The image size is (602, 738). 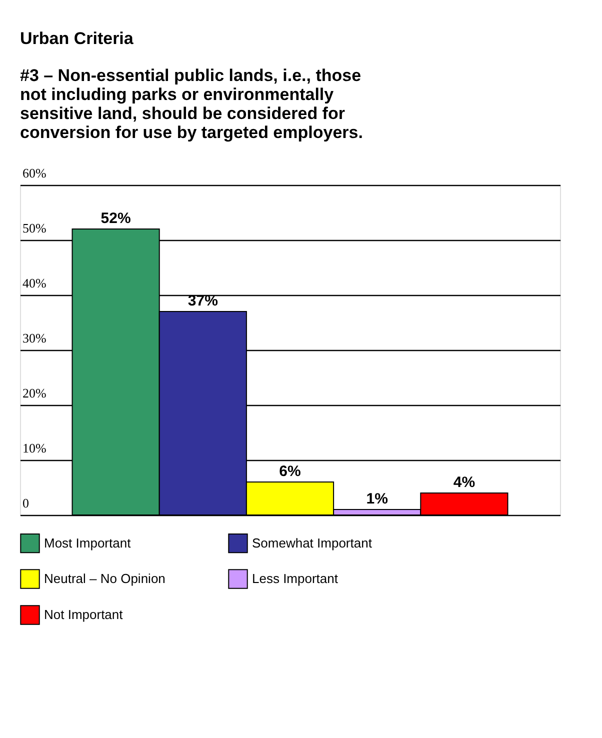 I want to click on y-tick-label: 30%, so click(x=34, y=338).